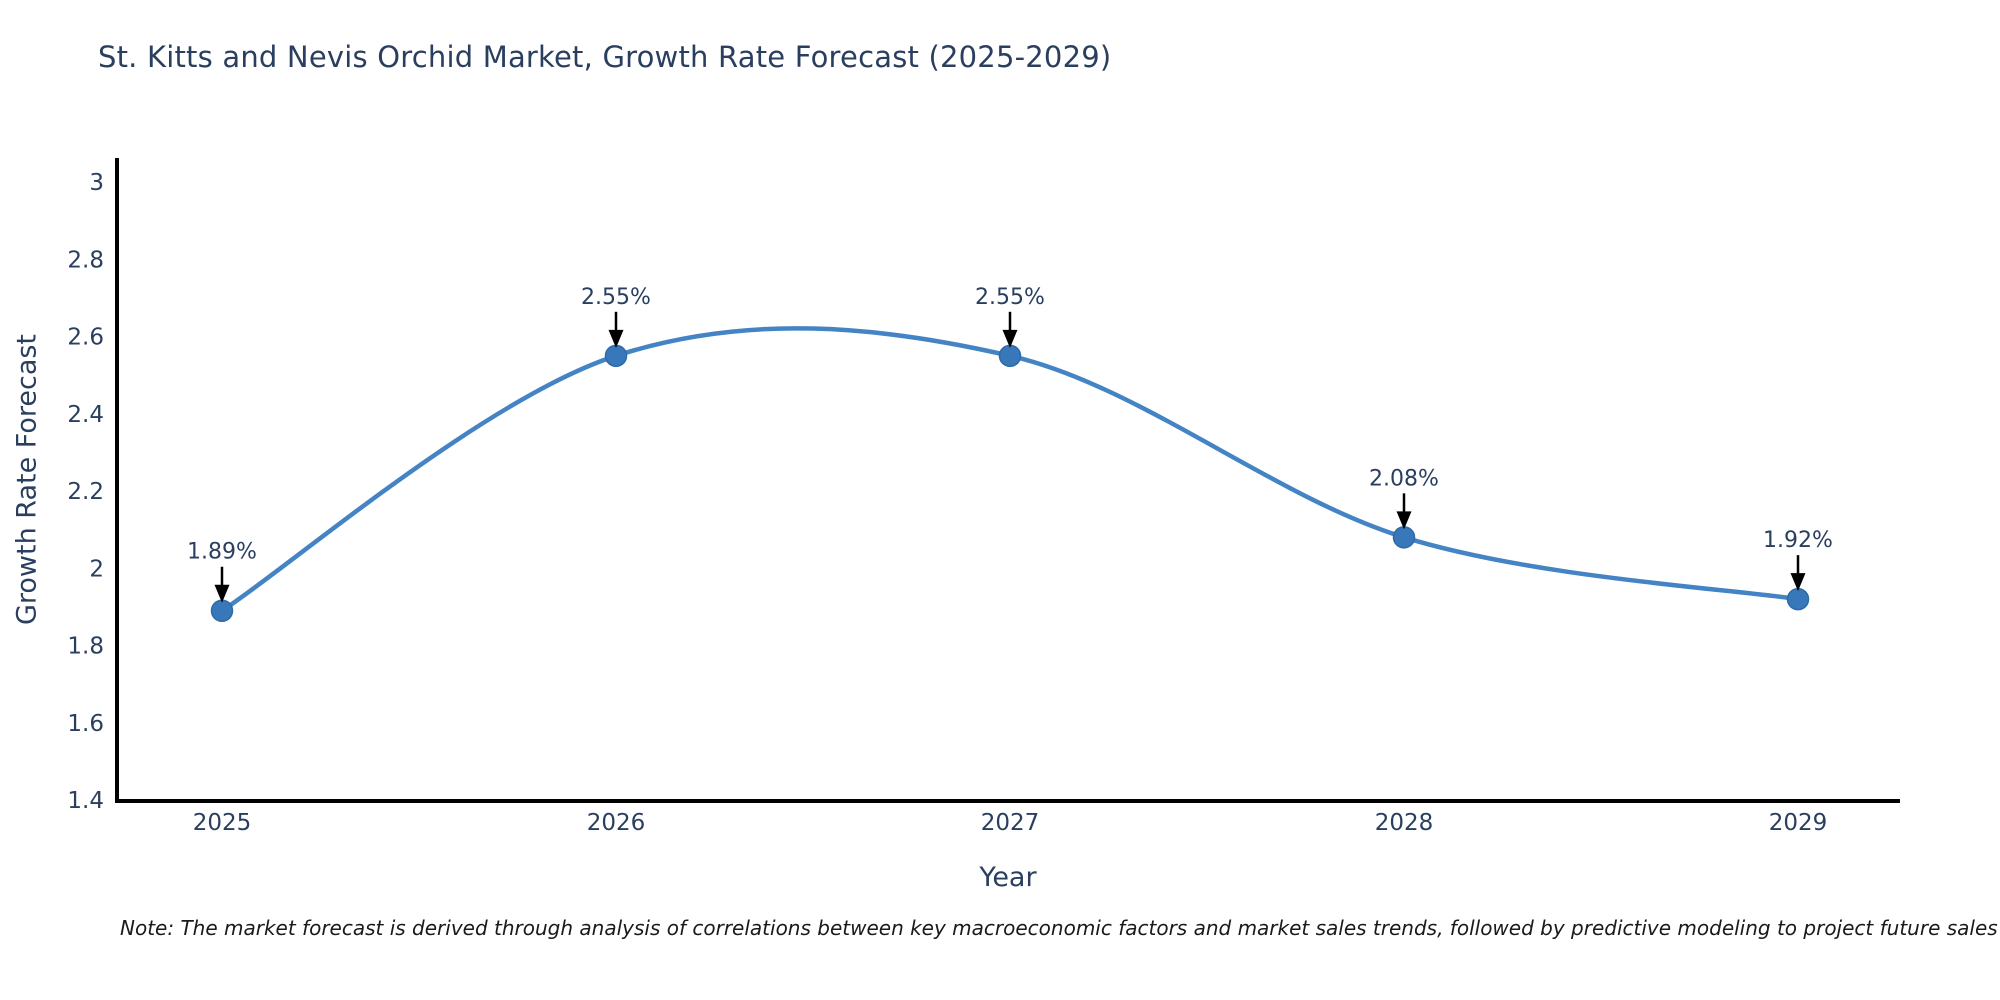  I want to click on y-tick-label: 1.6, so click(85, 724).